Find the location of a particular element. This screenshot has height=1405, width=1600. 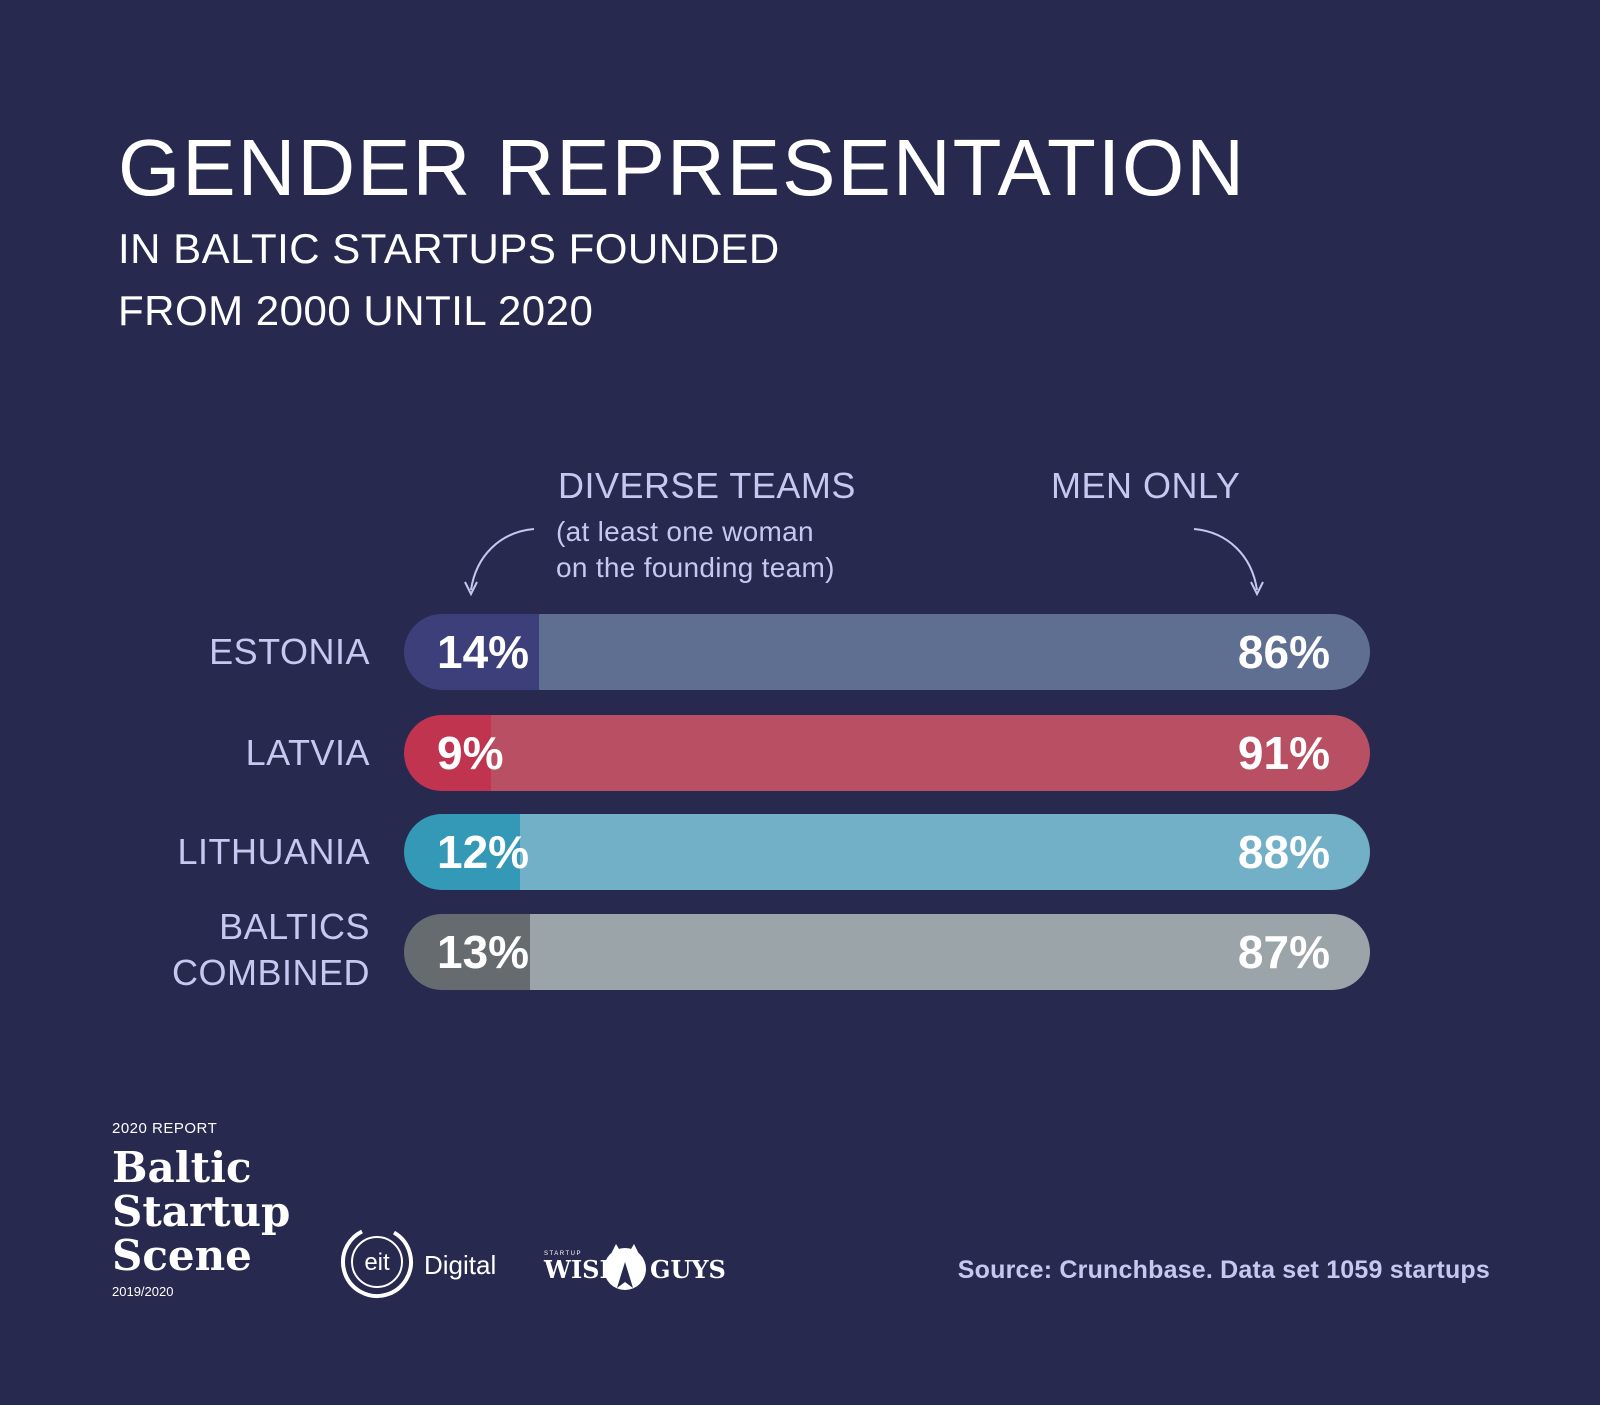

row-label: ESTONIA is located at coordinates (289, 652).